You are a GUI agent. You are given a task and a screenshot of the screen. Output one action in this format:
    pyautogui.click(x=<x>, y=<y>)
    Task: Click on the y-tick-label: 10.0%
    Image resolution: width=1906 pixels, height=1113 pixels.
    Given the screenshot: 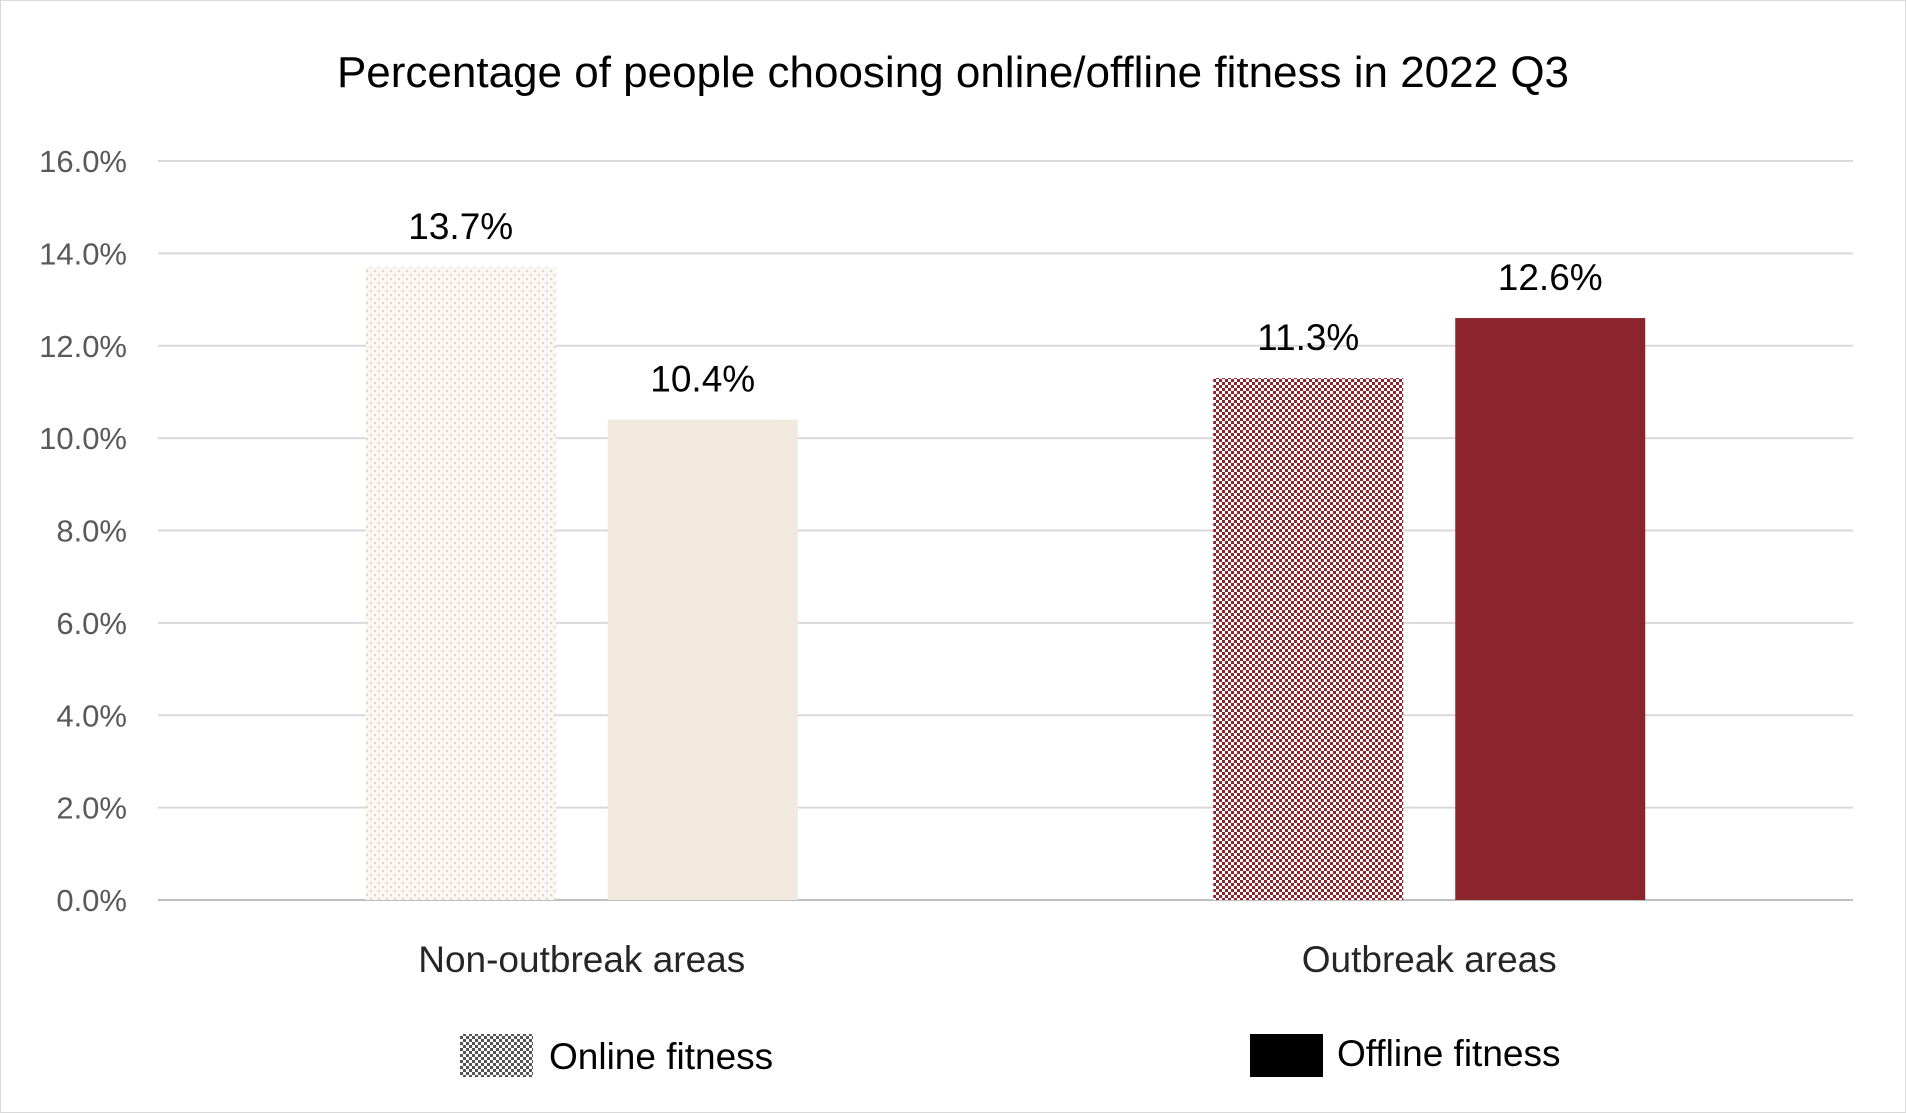 What is the action you would take?
    pyautogui.click(x=83, y=438)
    